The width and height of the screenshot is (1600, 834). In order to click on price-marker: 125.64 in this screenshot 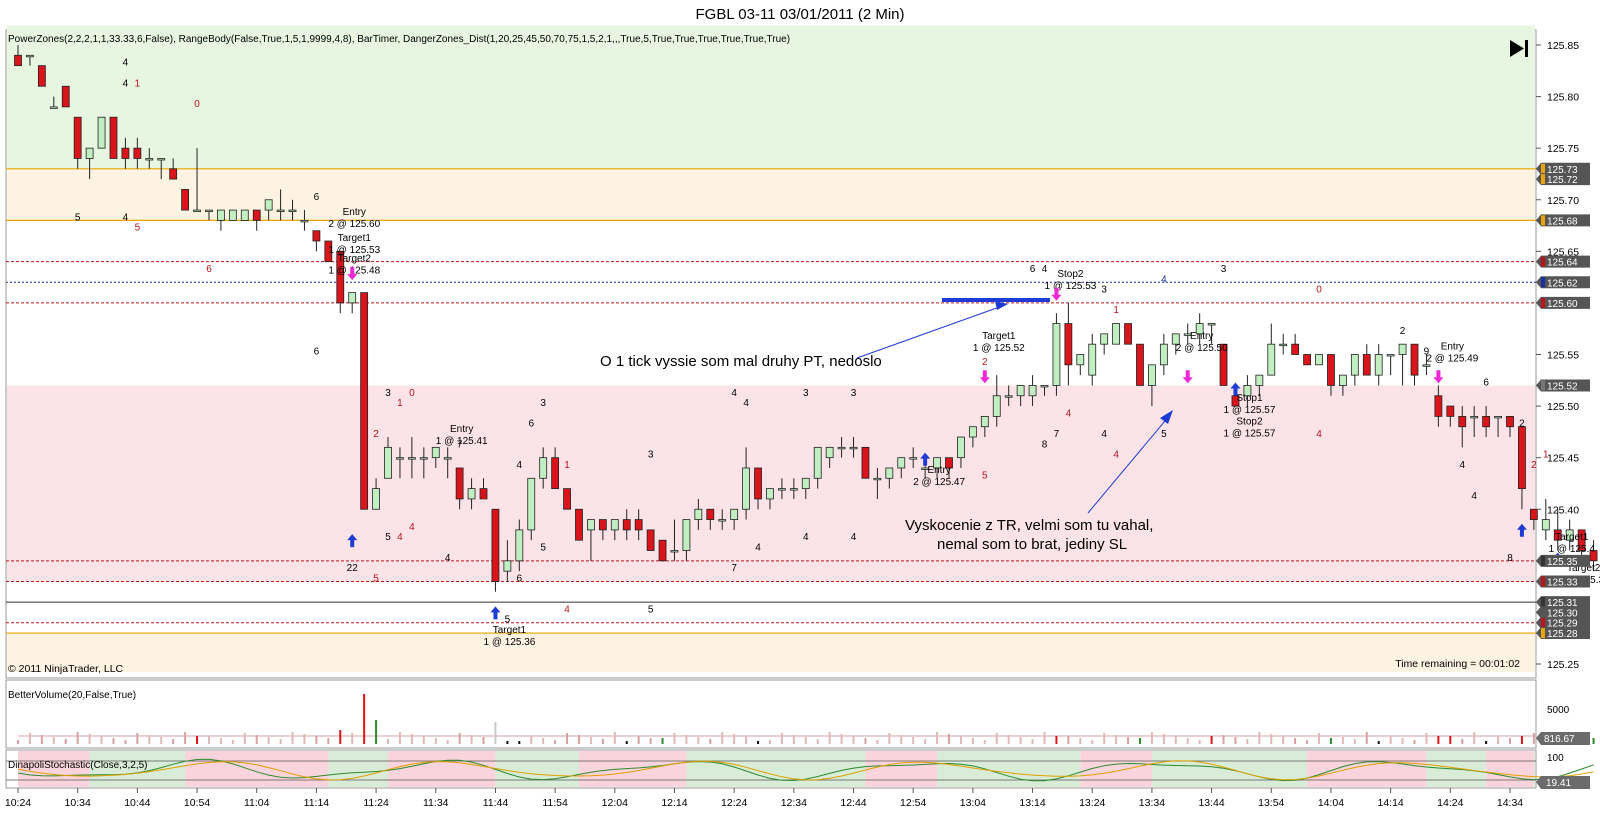, I will do `click(1563, 262)`.